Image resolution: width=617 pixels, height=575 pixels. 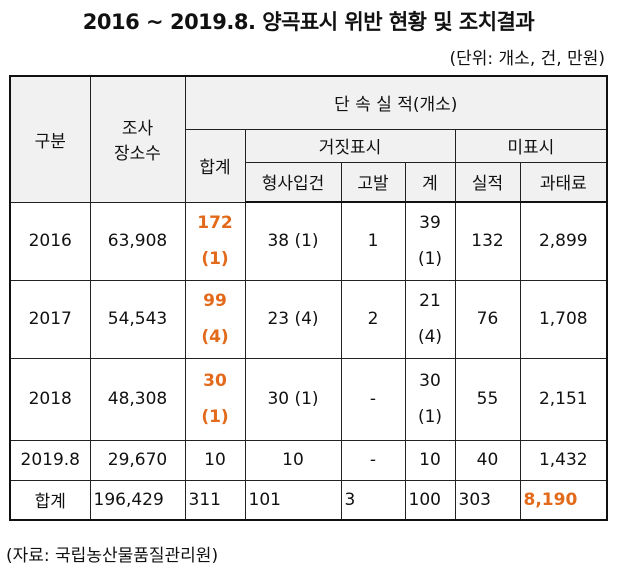 I want to click on cell-criminal: 38 (1), so click(x=293, y=241).